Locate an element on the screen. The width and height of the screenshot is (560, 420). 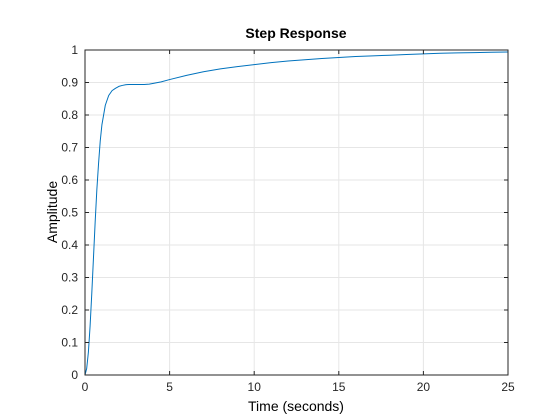
y-tick-label: 0.4 is located at coordinates (69, 245).